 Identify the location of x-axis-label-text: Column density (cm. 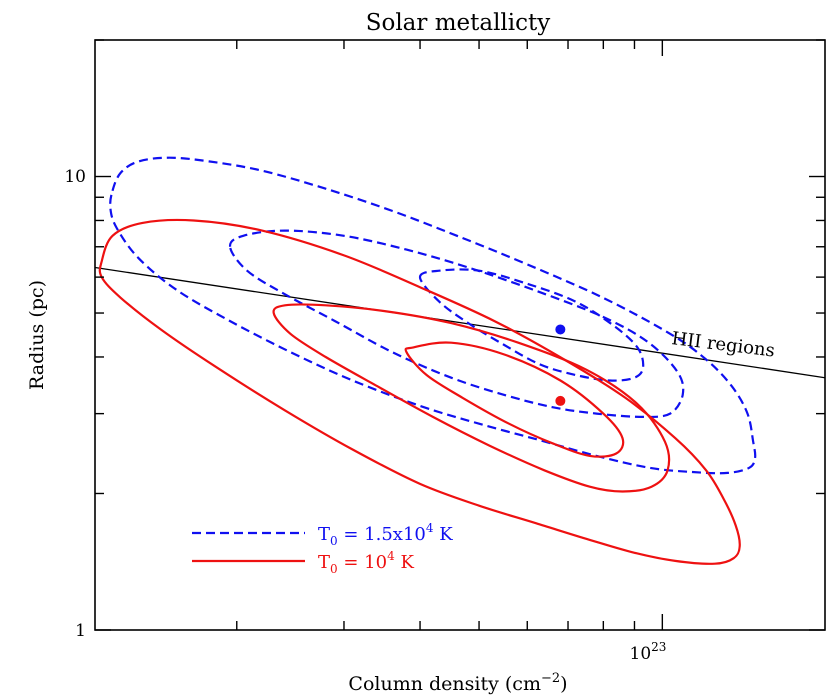
(444, 684).